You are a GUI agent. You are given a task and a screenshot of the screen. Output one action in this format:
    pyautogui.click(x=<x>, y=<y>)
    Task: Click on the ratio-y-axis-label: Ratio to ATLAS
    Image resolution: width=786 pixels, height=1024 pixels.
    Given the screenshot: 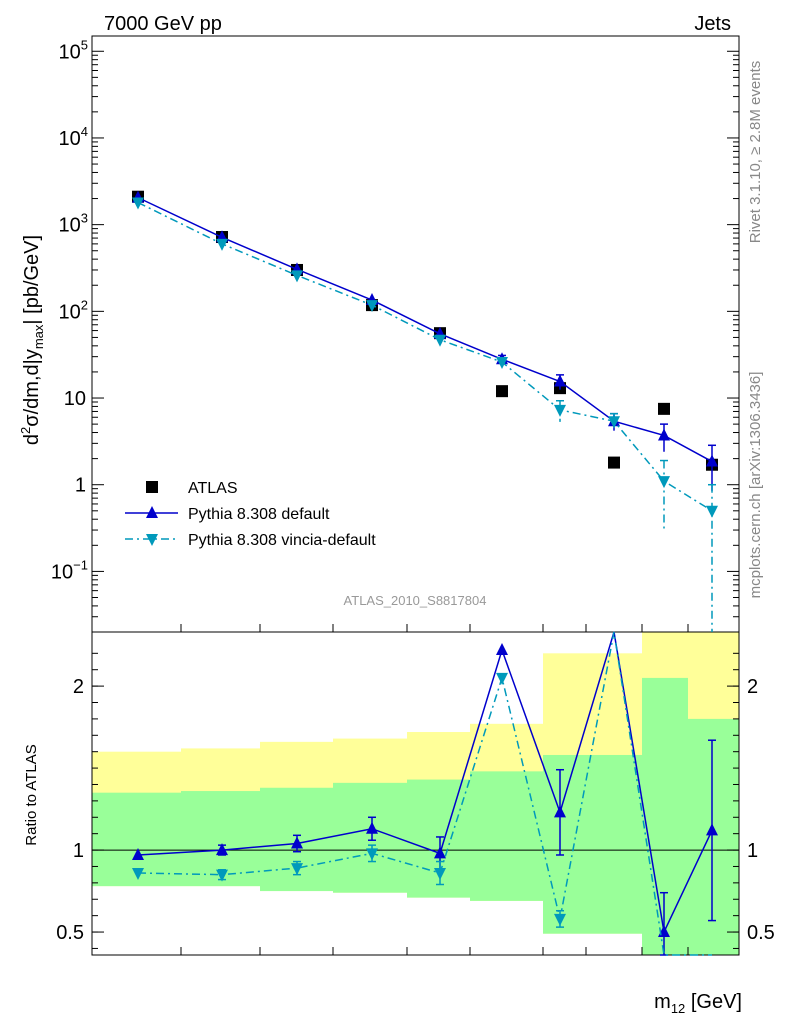 What is the action you would take?
    pyautogui.click(x=31, y=794)
    